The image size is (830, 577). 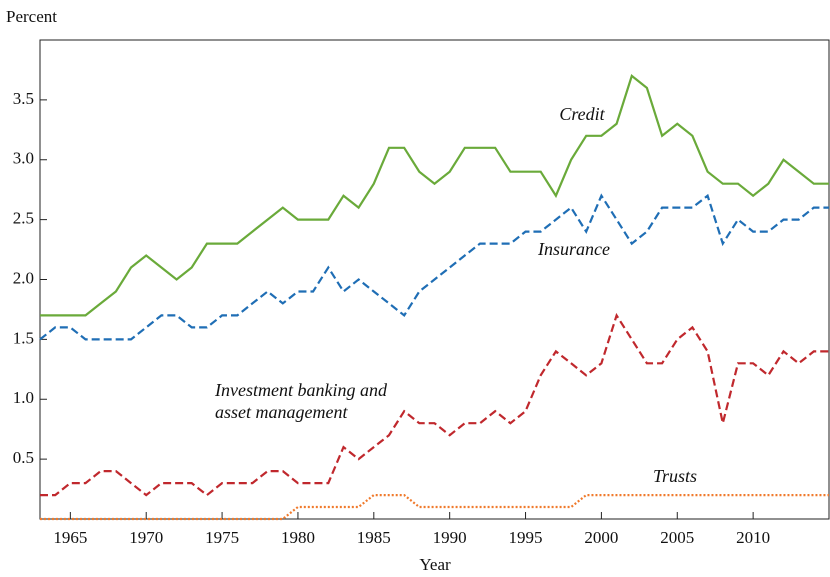 I want to click on y-tick-label: 0.5, so click(x=23, y=457).